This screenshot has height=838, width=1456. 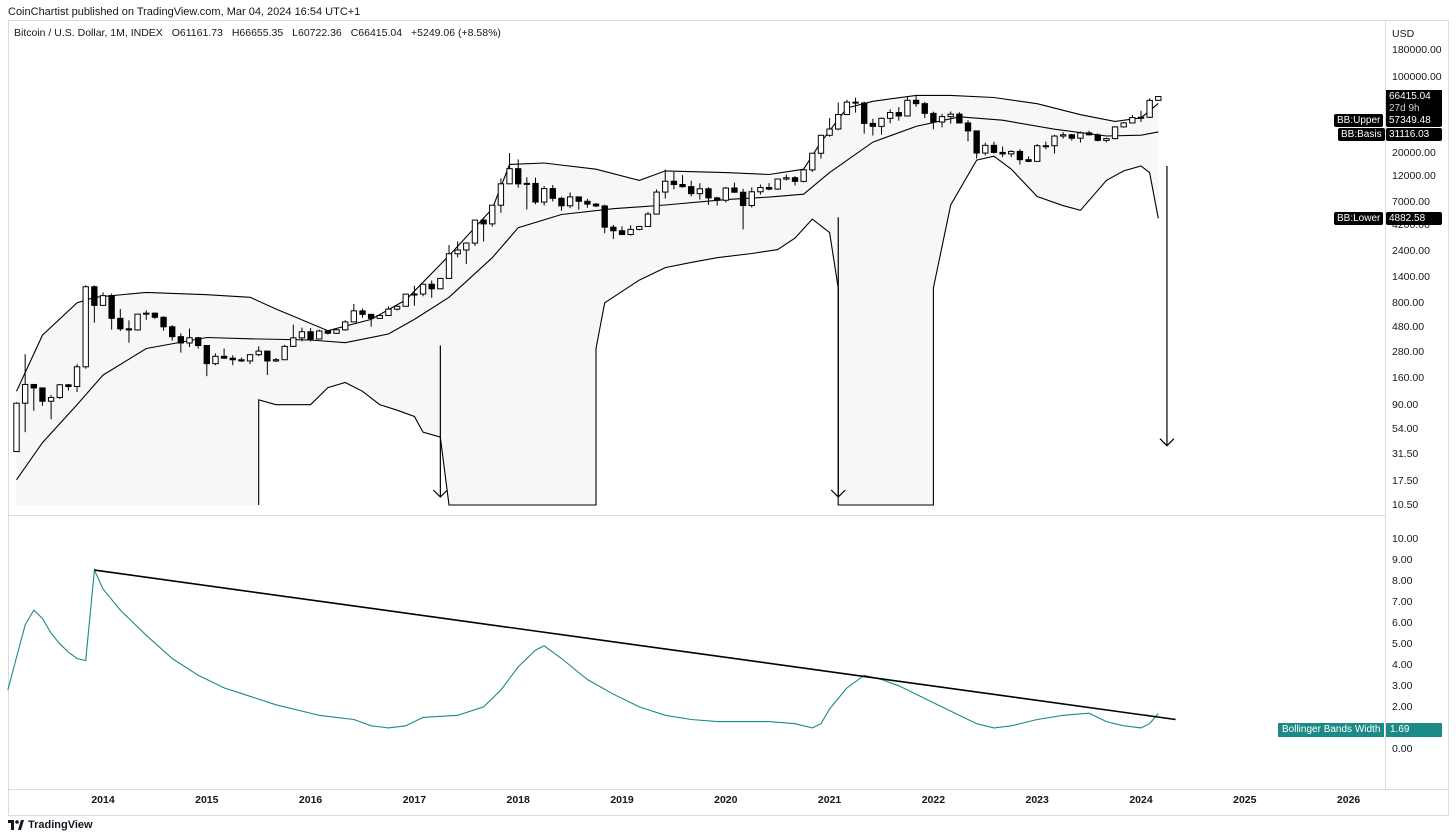 I want to click on price-tick-label: 54.00, so click(x=1405, y=428).